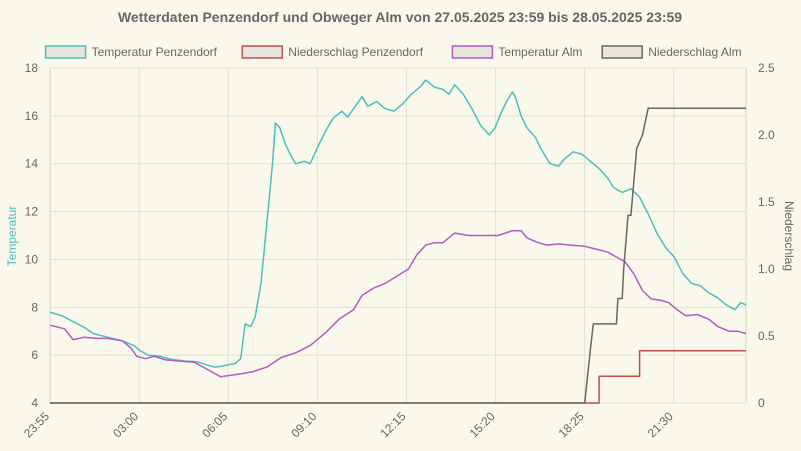 This screenshot has width=801, height=451. What do you see at coordinates (34, 307) in the screenshot?
I see `y-left-tick-label: 8` at bounding box center [34, 307].